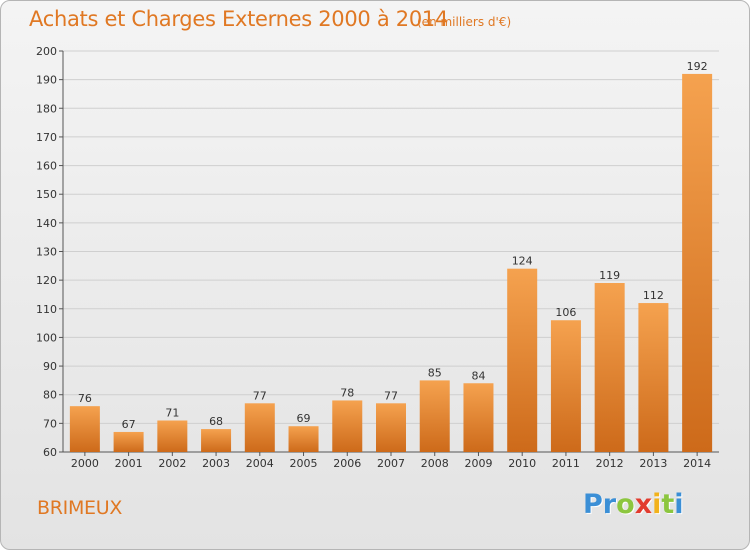 The height and width of the screenshot is (550, 750). What do you see at coordinates (85, 463) in the screenshot?
I see `x-tick-label: 2000` at bounding box center [85, 463].